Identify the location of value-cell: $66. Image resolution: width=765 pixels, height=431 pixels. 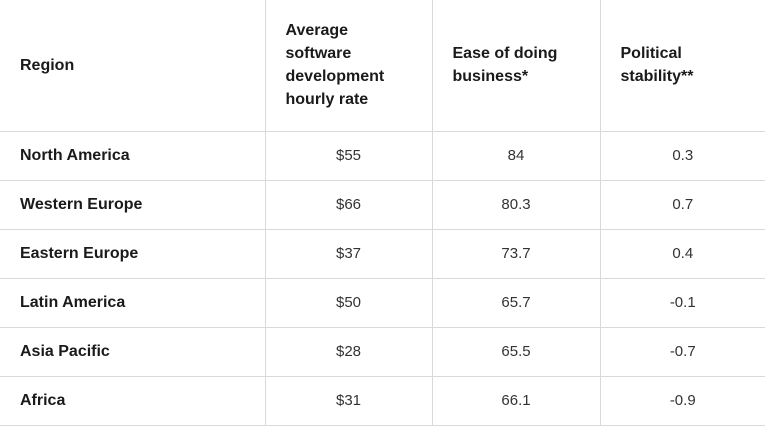
(348, 204).